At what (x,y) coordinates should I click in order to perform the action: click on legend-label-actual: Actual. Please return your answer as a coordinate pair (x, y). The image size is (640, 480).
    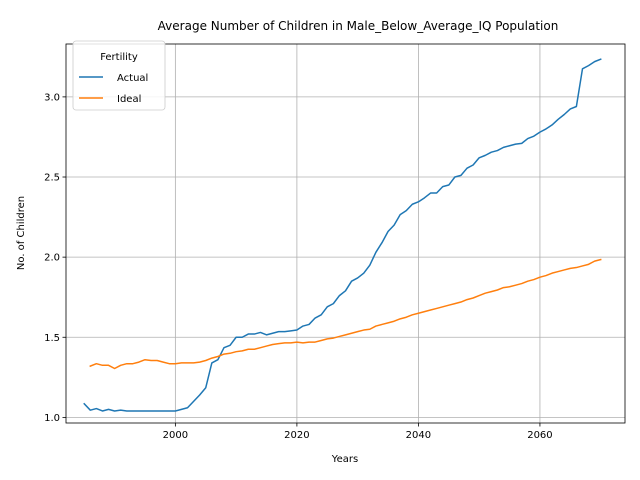
    Looking at the image, I should click on (132, 78).